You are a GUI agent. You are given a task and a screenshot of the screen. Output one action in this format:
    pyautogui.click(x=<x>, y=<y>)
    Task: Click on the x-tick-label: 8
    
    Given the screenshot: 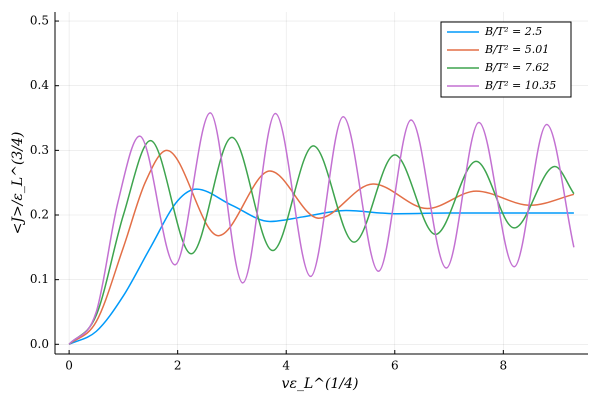 What is the action you would take?
    pyautogui.click(x=504, y=366)
    